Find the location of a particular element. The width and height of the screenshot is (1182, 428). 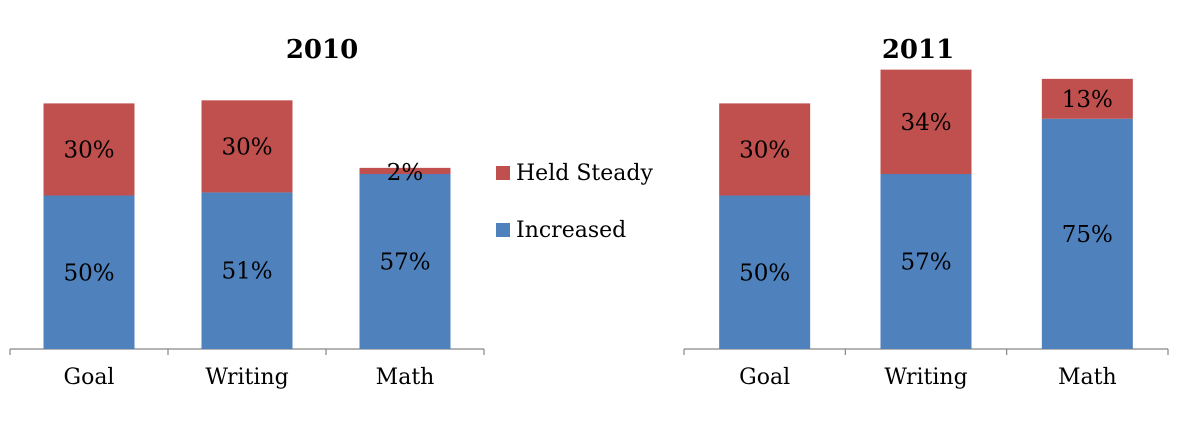

data-label: 51% is located at coordinates (246, 272).